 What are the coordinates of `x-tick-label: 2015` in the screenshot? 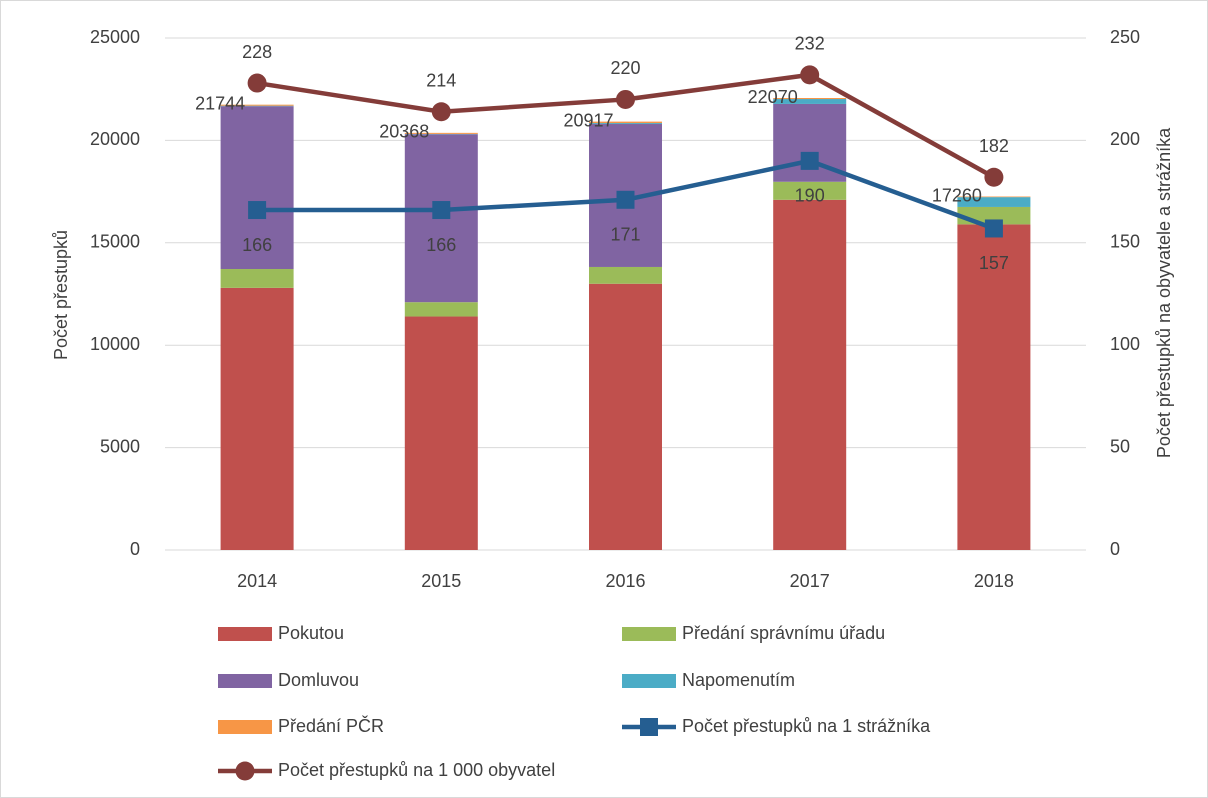 It's located at (441, 581).